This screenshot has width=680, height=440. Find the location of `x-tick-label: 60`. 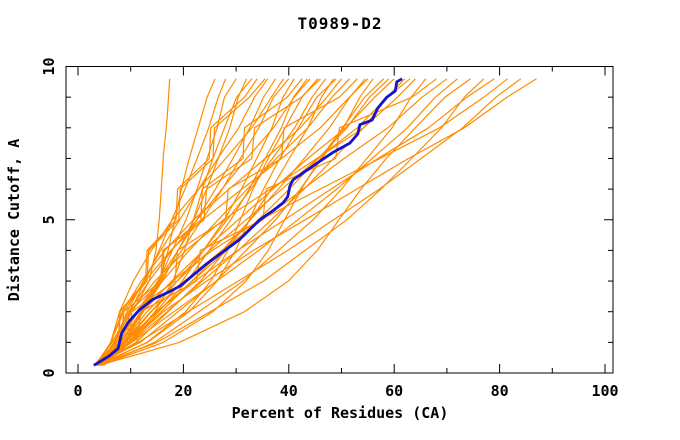

x-tick-label: 60 is located at coordinates (394, 391).